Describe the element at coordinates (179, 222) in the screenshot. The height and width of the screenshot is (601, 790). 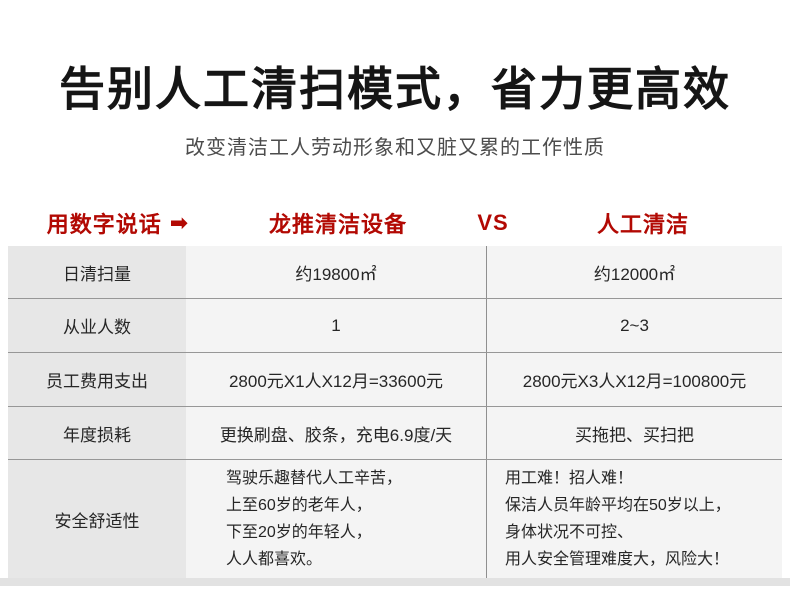
I see `arrow-right-icon: ➡` at that location.